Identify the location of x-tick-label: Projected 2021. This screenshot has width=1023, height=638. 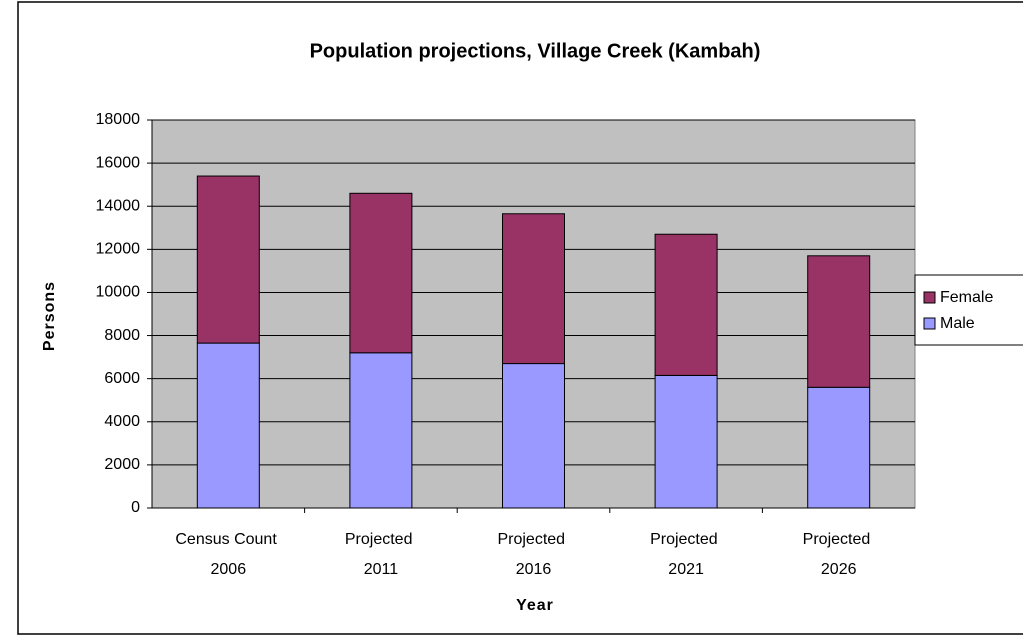
(686, 554).